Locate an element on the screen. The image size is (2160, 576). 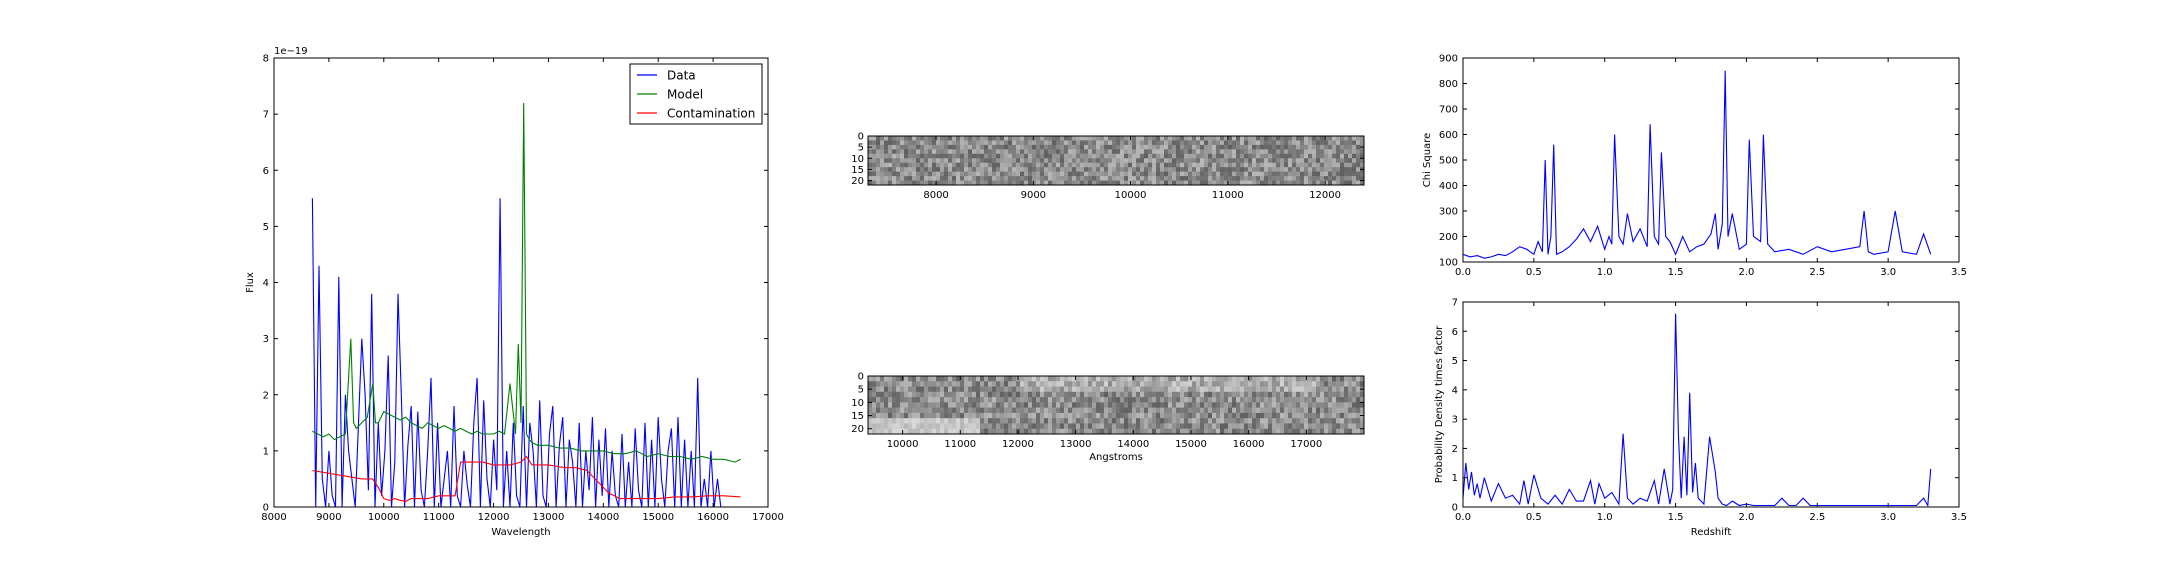
x-tick-label: 14000 is located at coordinates (603, 517).